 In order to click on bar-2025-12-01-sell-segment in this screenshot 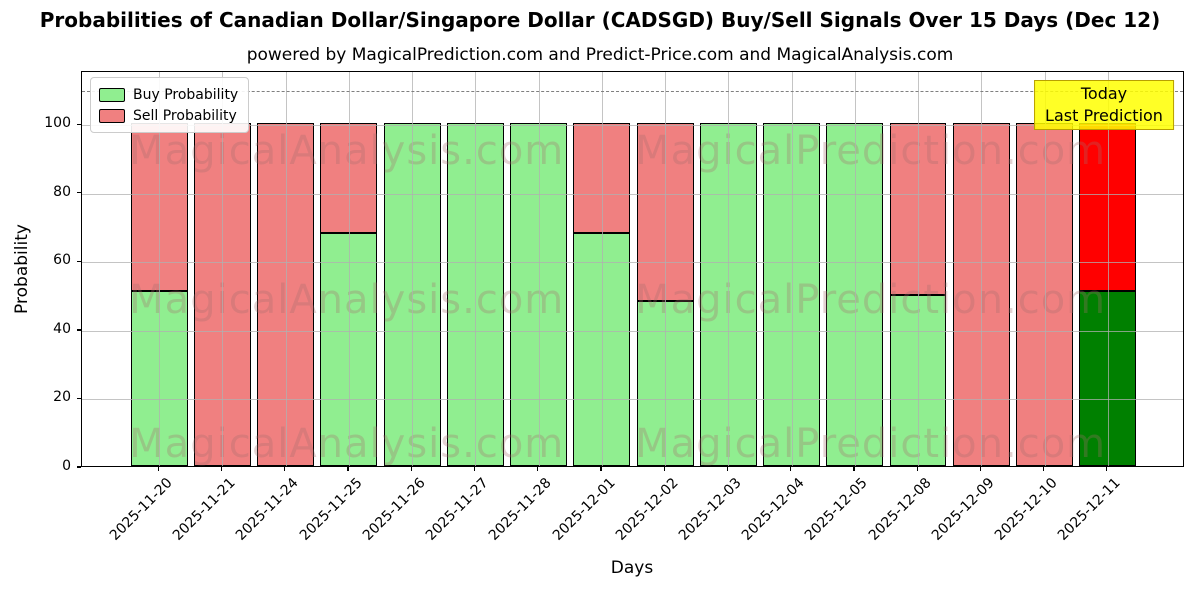, I will do `click(602, 178)`.